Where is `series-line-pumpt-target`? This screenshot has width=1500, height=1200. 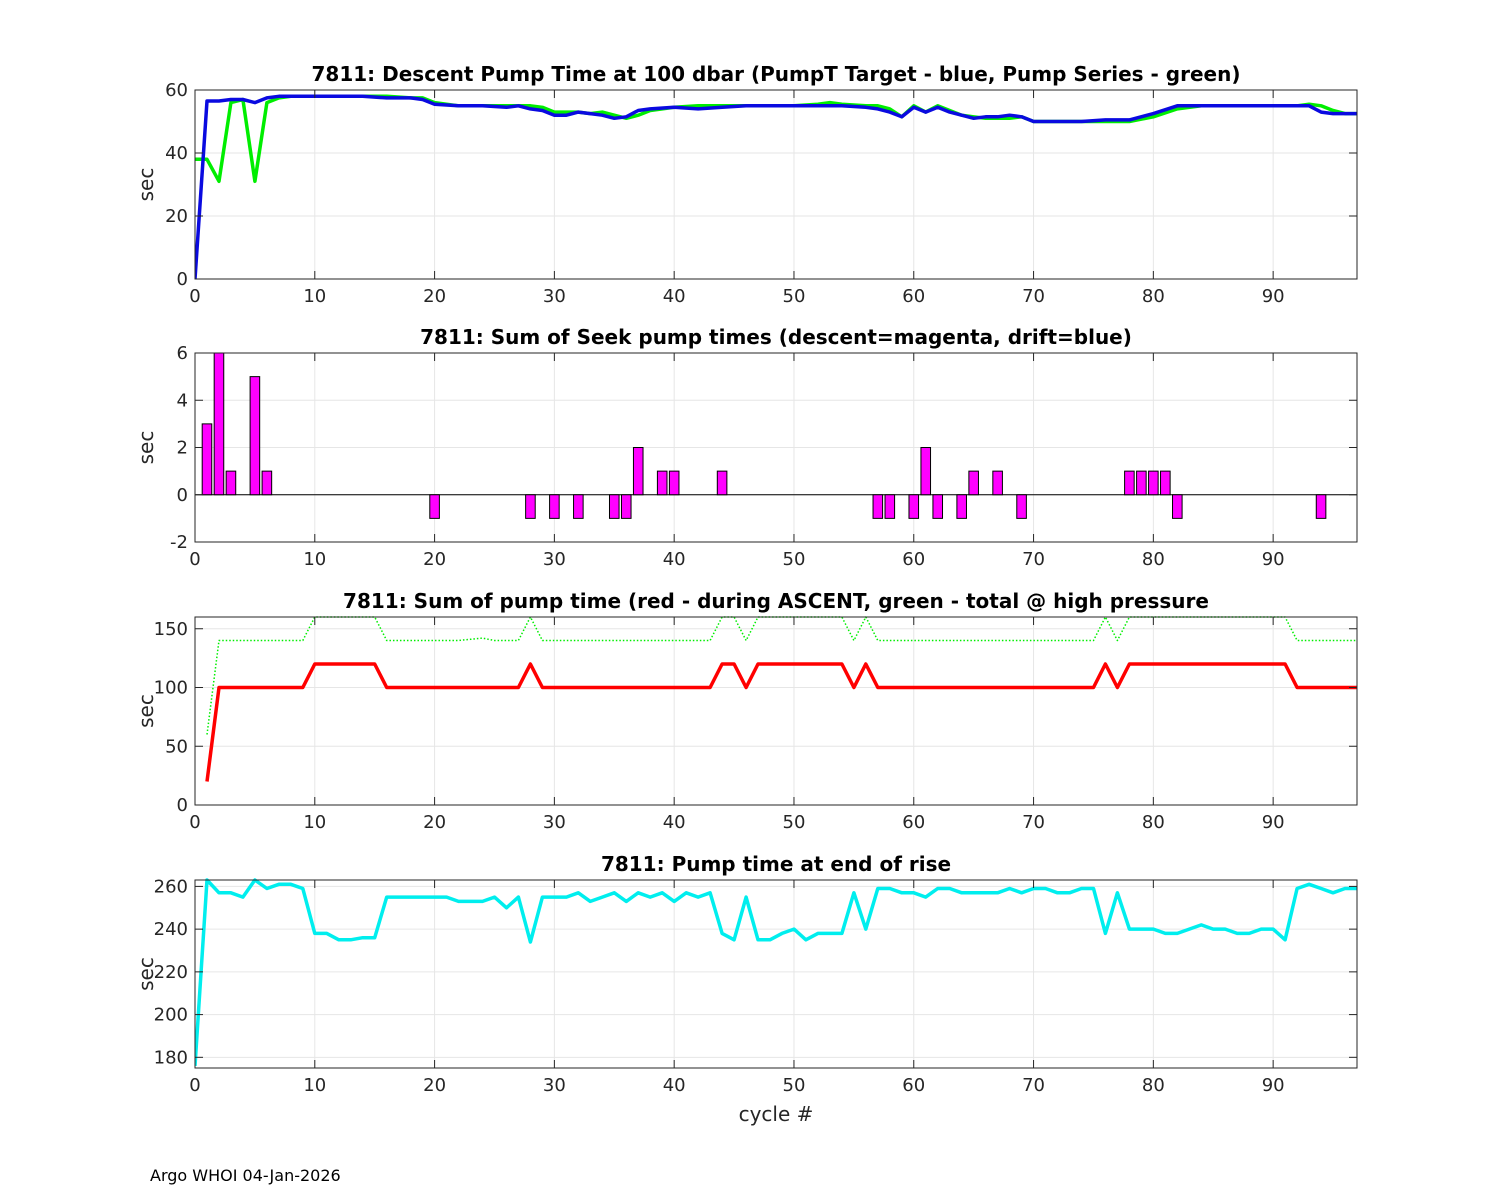 series-line-pumpt-target is located at coordinates (776, 187).